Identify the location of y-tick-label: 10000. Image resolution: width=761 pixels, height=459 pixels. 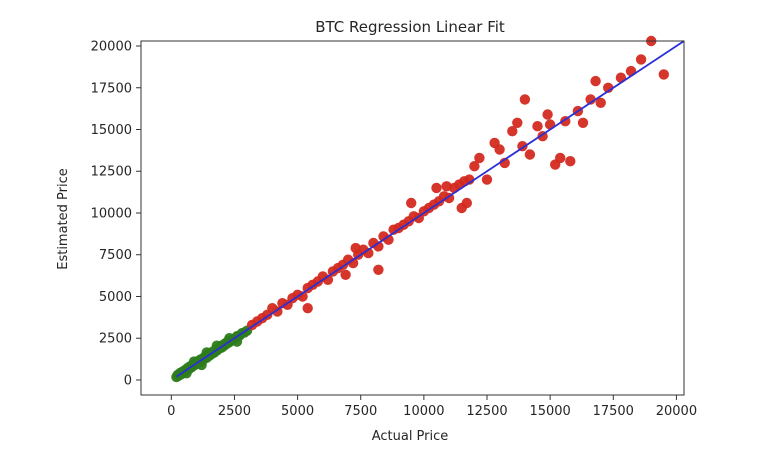
(111, 213).